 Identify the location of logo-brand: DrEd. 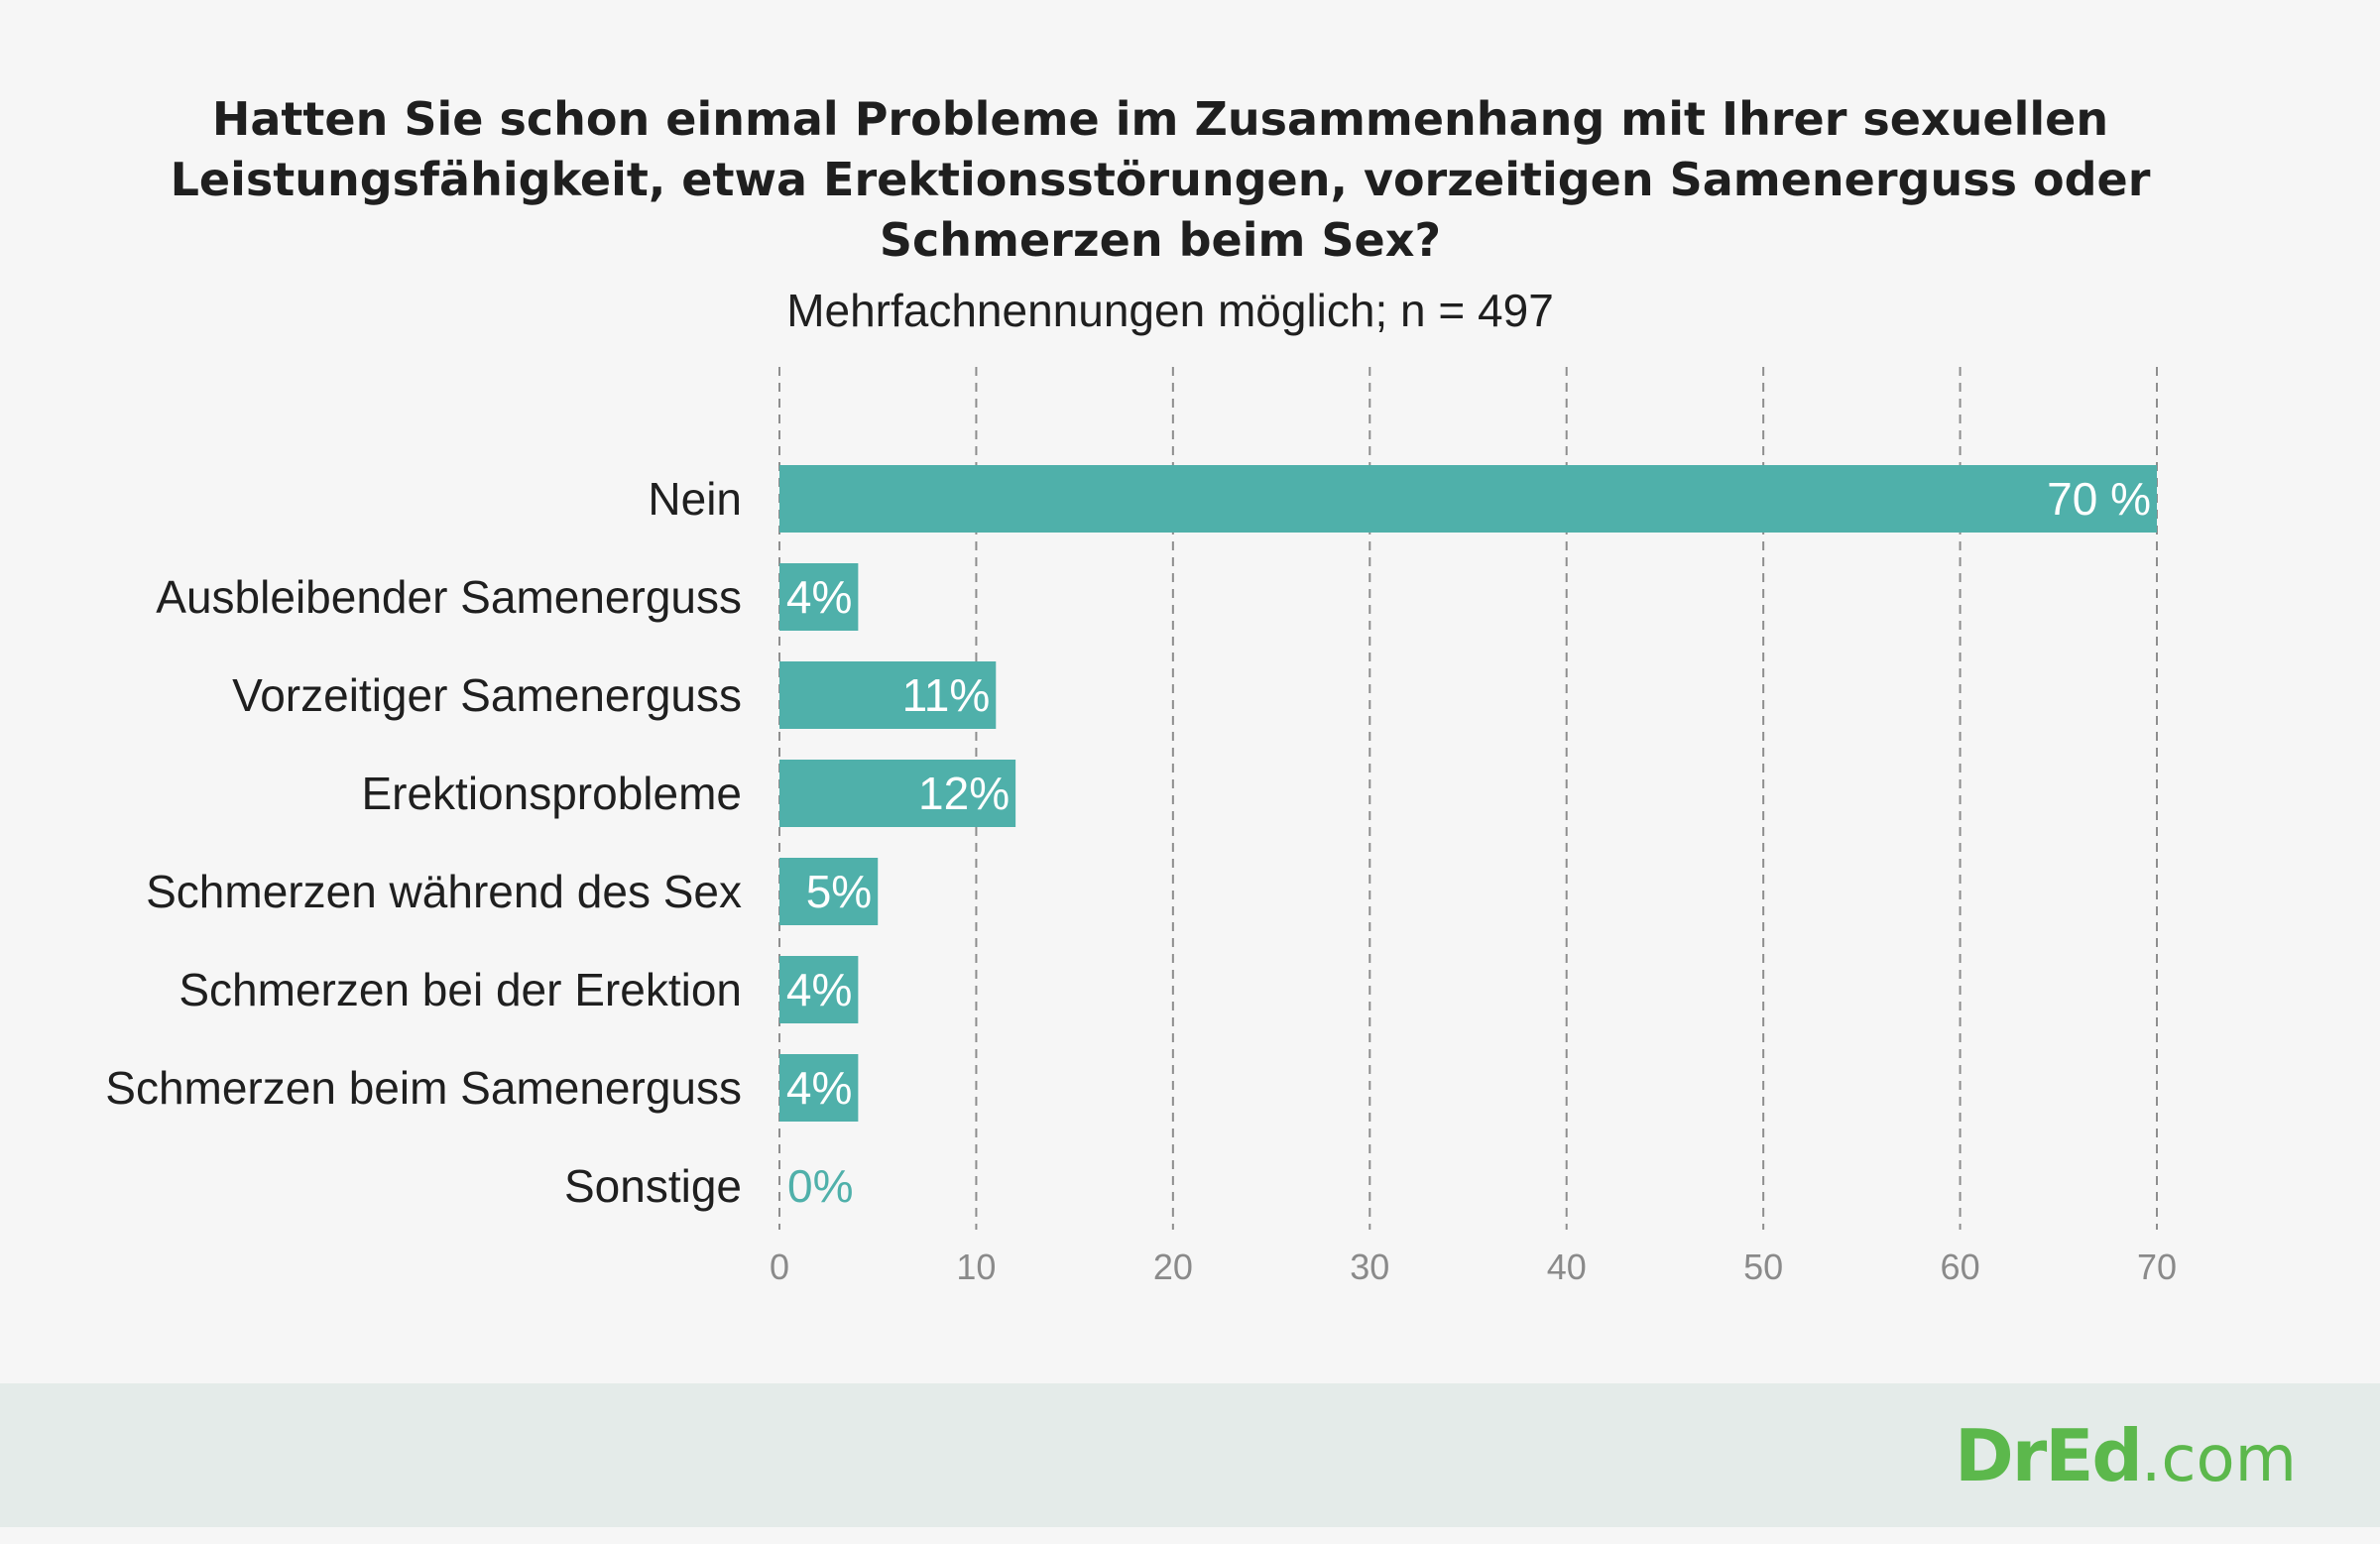
(2048, 1455).